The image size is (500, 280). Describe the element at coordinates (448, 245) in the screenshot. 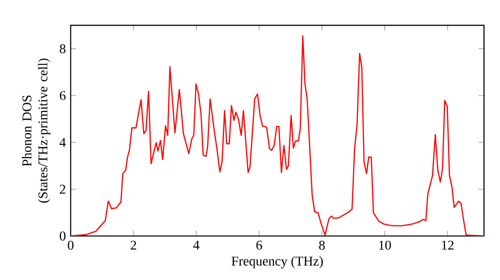

I see `x-tick-label: 12` at that location.